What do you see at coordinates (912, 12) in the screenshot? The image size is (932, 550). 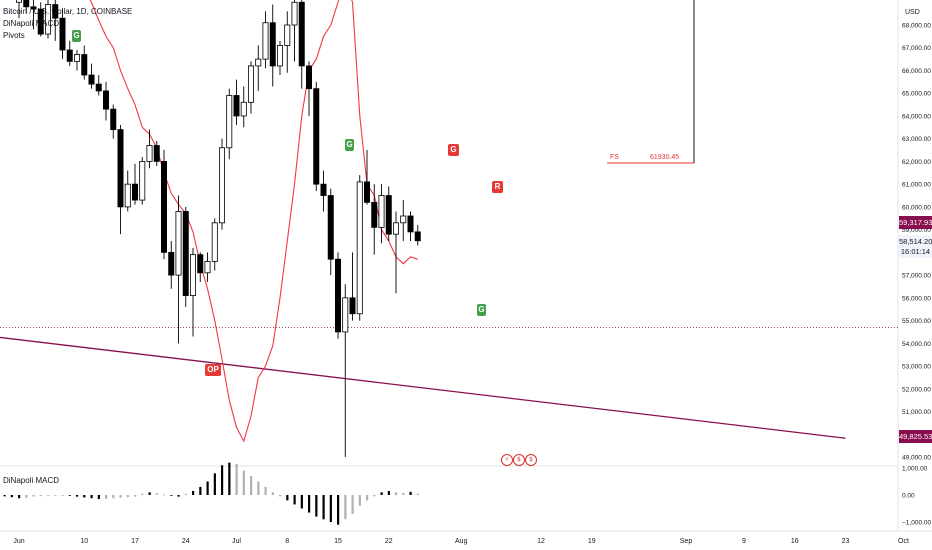 I see `price-axis-unit: USD` at bounding box center [912, 12].